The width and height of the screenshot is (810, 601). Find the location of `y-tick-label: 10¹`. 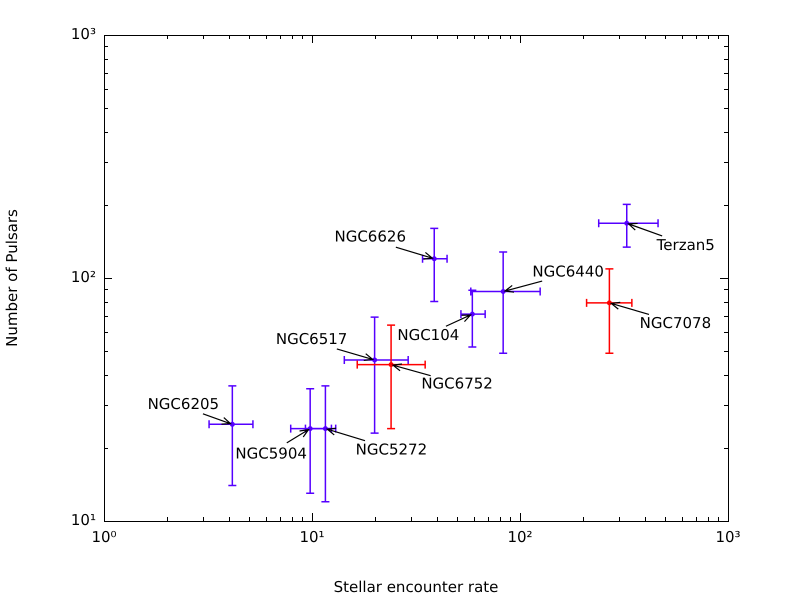

y-tick-label: 10¹ is located at coordinates (83, 519).